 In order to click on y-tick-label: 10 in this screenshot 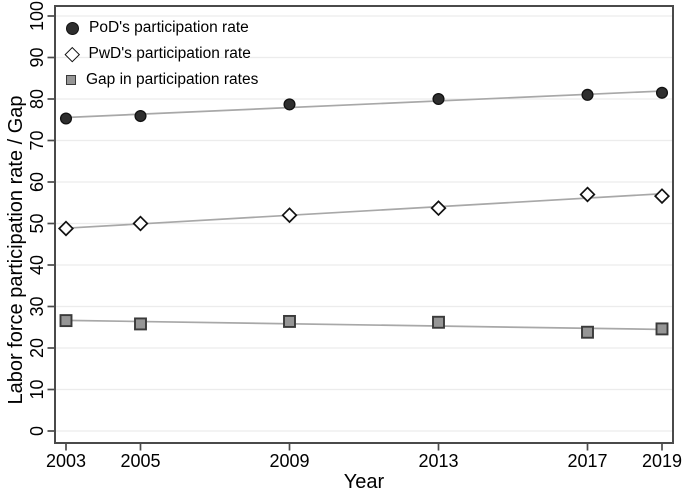, I will do `click(37, 389)`.